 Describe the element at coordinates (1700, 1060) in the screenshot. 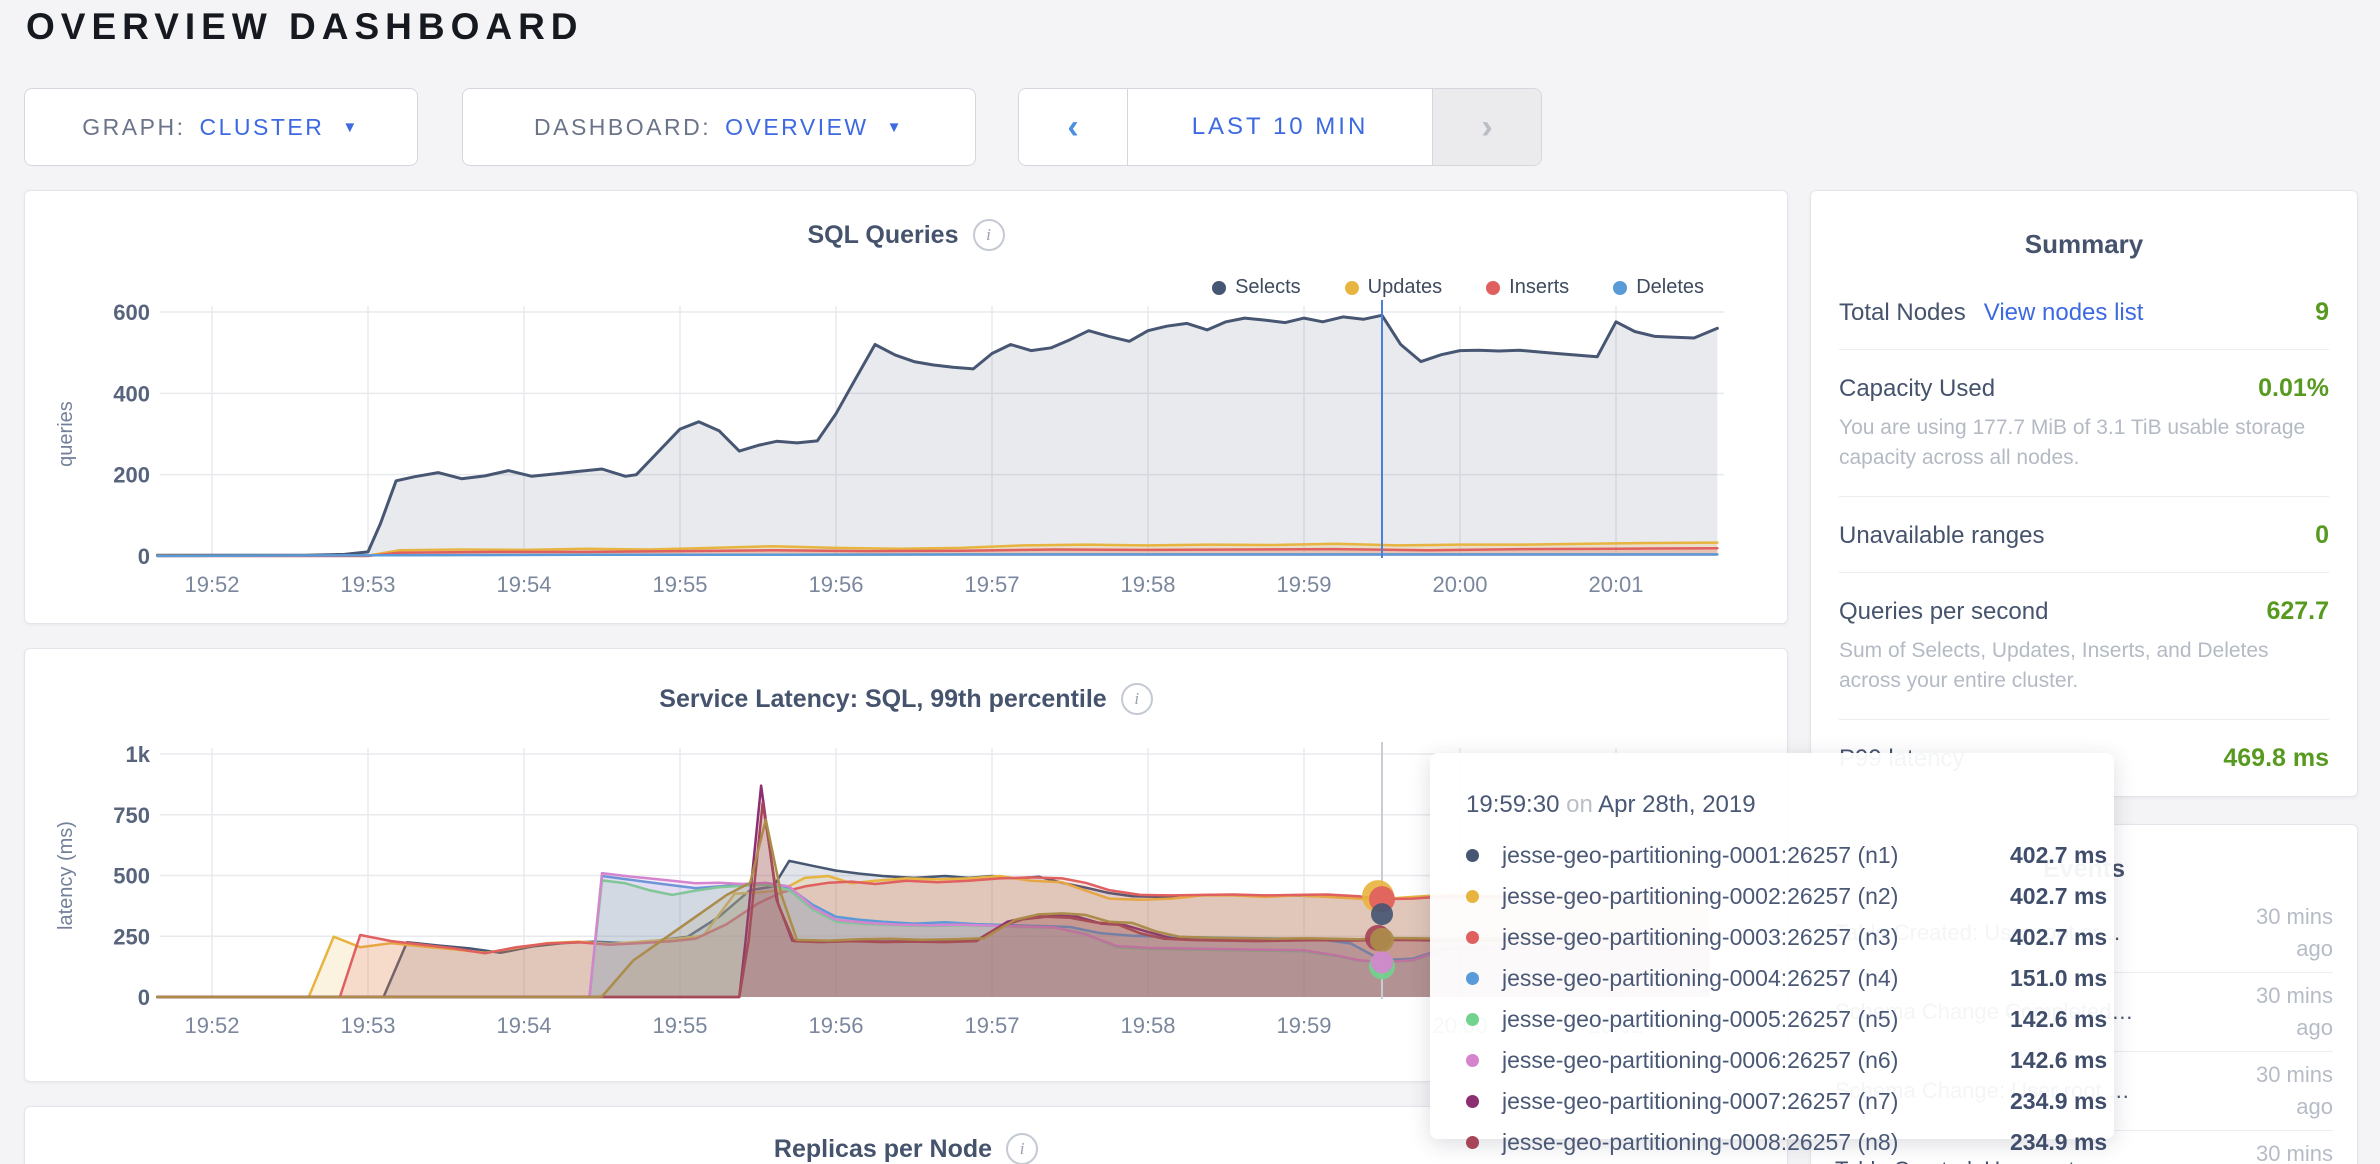

I see `tooltip-node-name: jesse-geo-partitioning-0006:26257 (n6)` at that location.